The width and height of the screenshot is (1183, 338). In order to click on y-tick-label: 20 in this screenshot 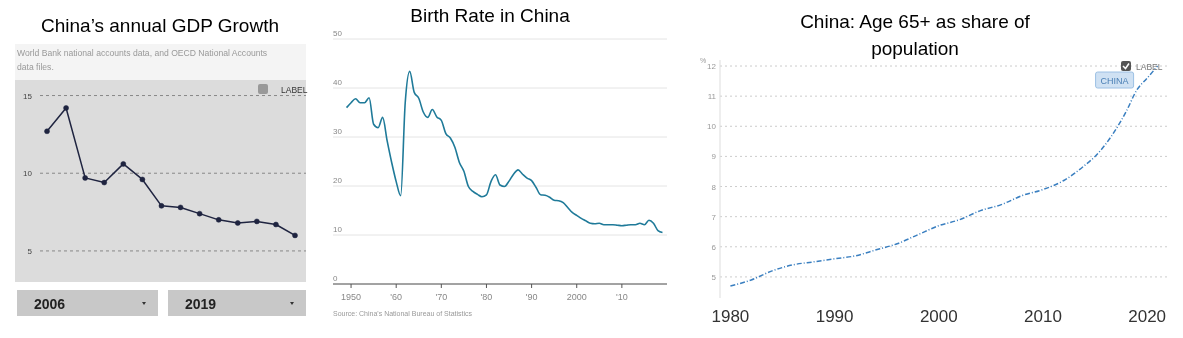, I will do `click(338, 180)`.